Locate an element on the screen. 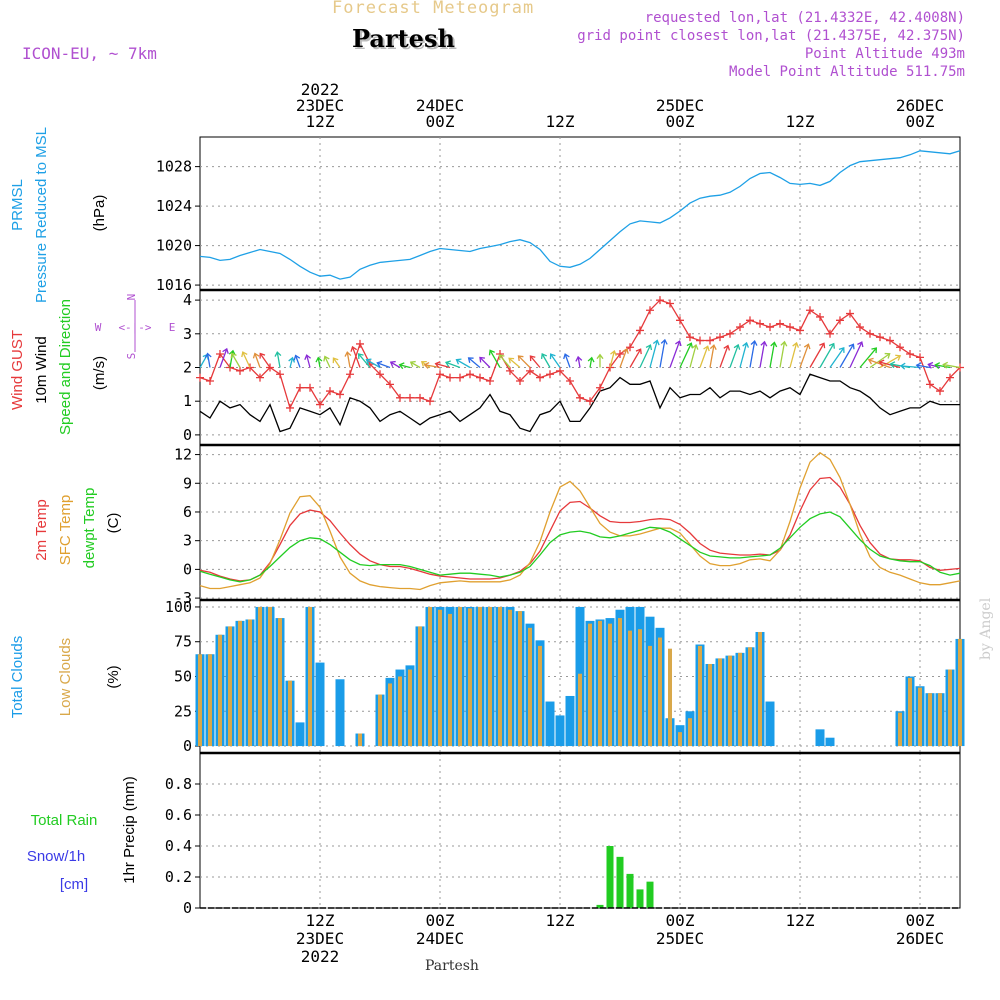 The height and width of the screenshot is (1000, 1000). time-label-bottom: 24DEC is located at coordinates (440, 938).